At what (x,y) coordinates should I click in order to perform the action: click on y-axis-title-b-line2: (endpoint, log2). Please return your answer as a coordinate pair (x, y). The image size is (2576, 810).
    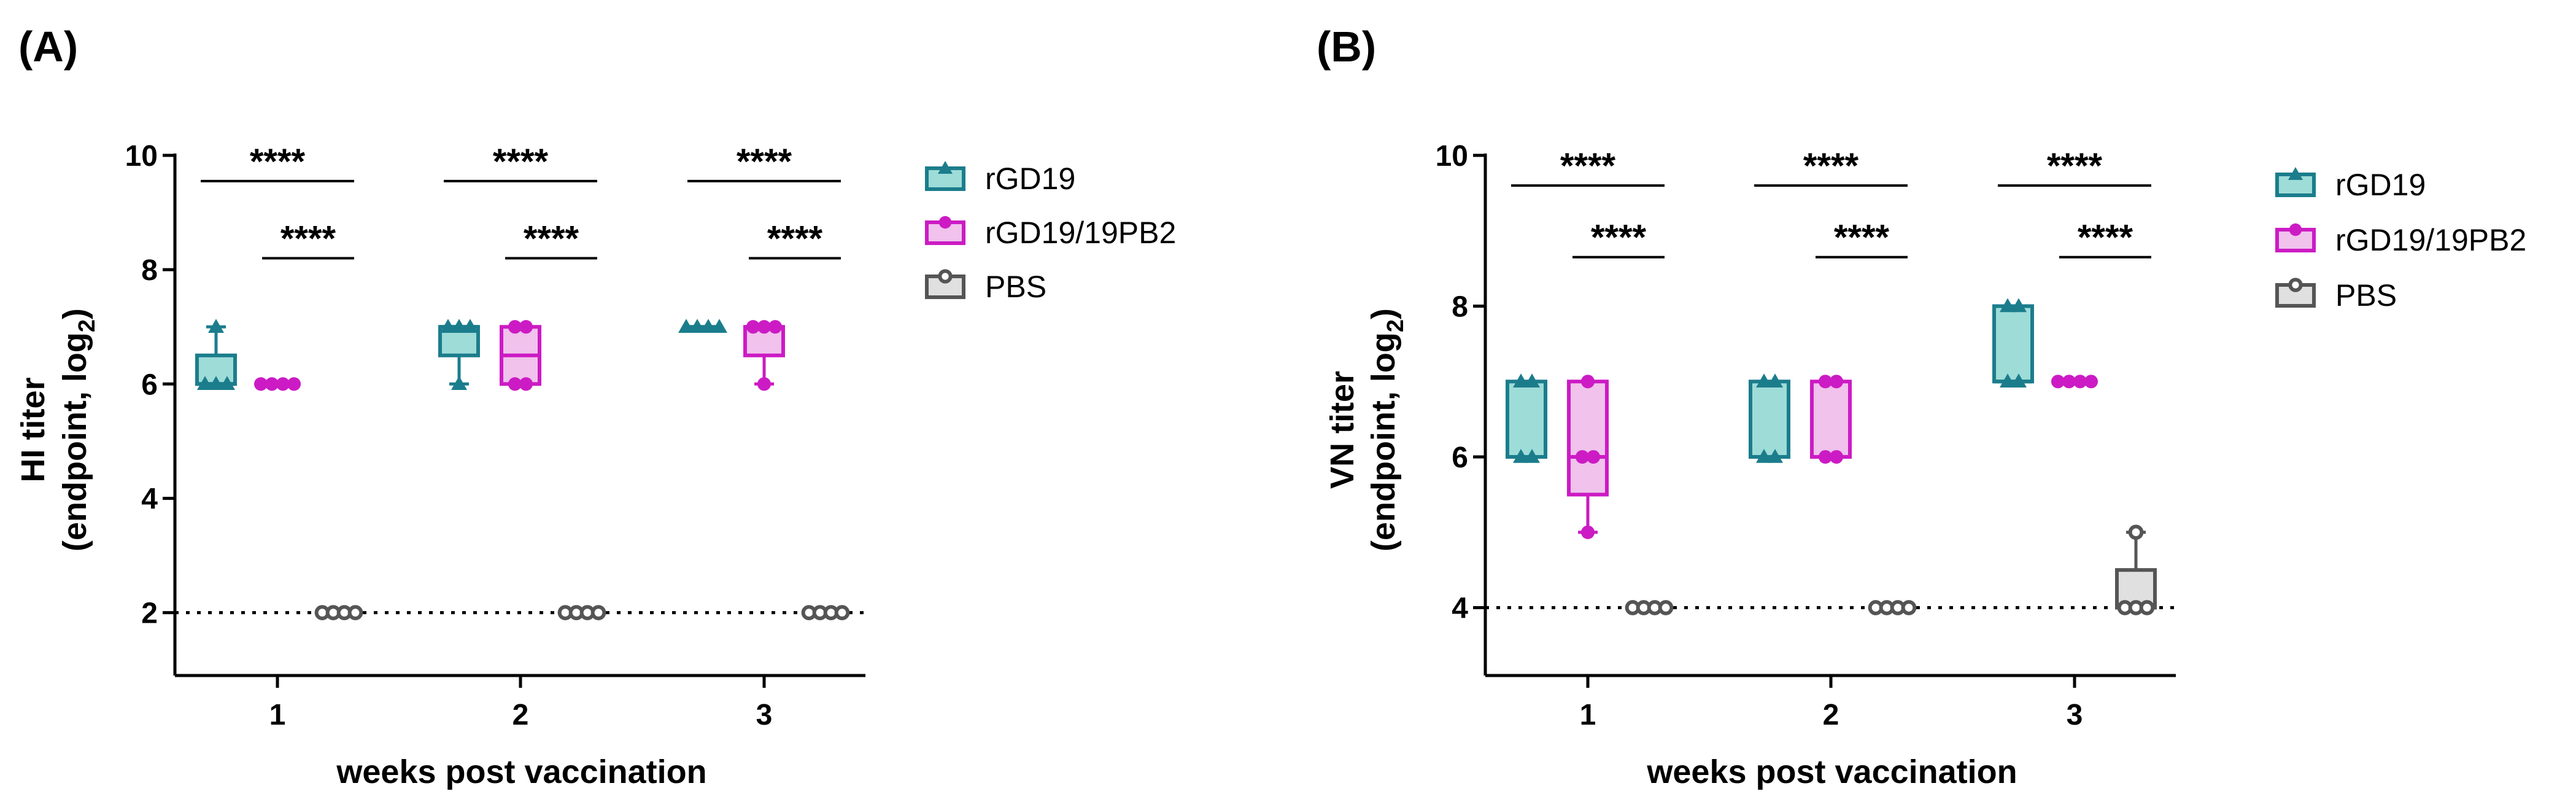
    Looking at the image, I should click on (1387, 429).